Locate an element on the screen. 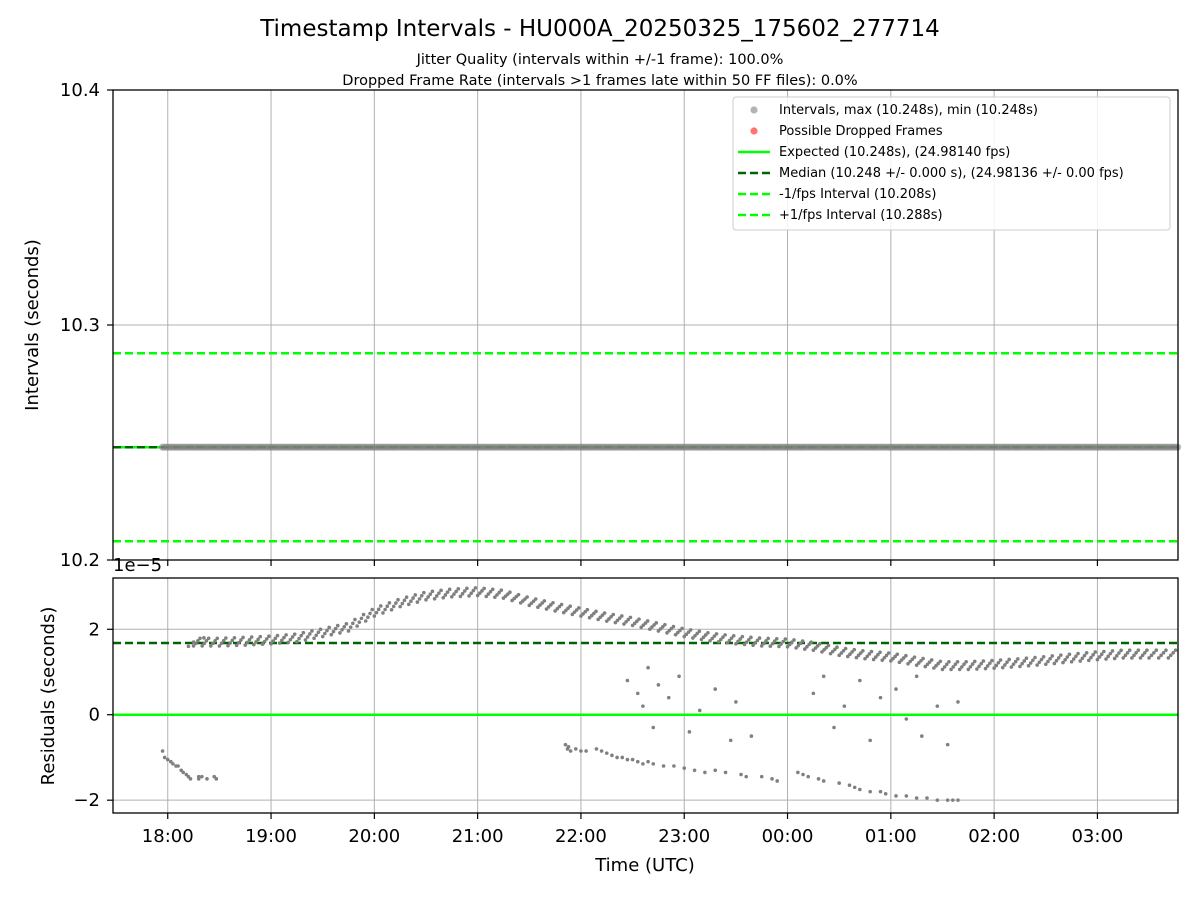  x-tick-label: 21:00 is located at coordinates (478, 836).